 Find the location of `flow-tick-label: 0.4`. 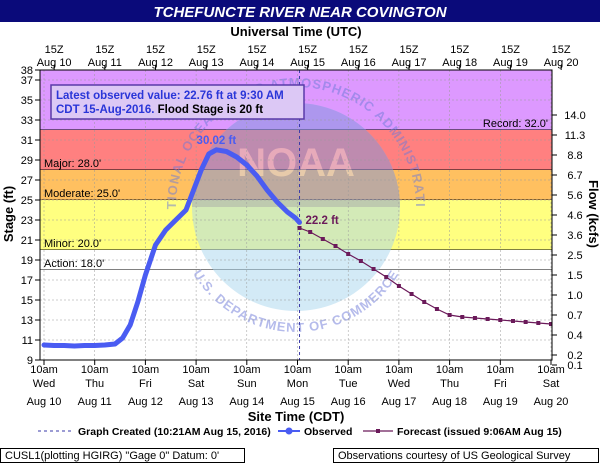

flow-tick-label: 0.4 is located at coordinates (574, 336).